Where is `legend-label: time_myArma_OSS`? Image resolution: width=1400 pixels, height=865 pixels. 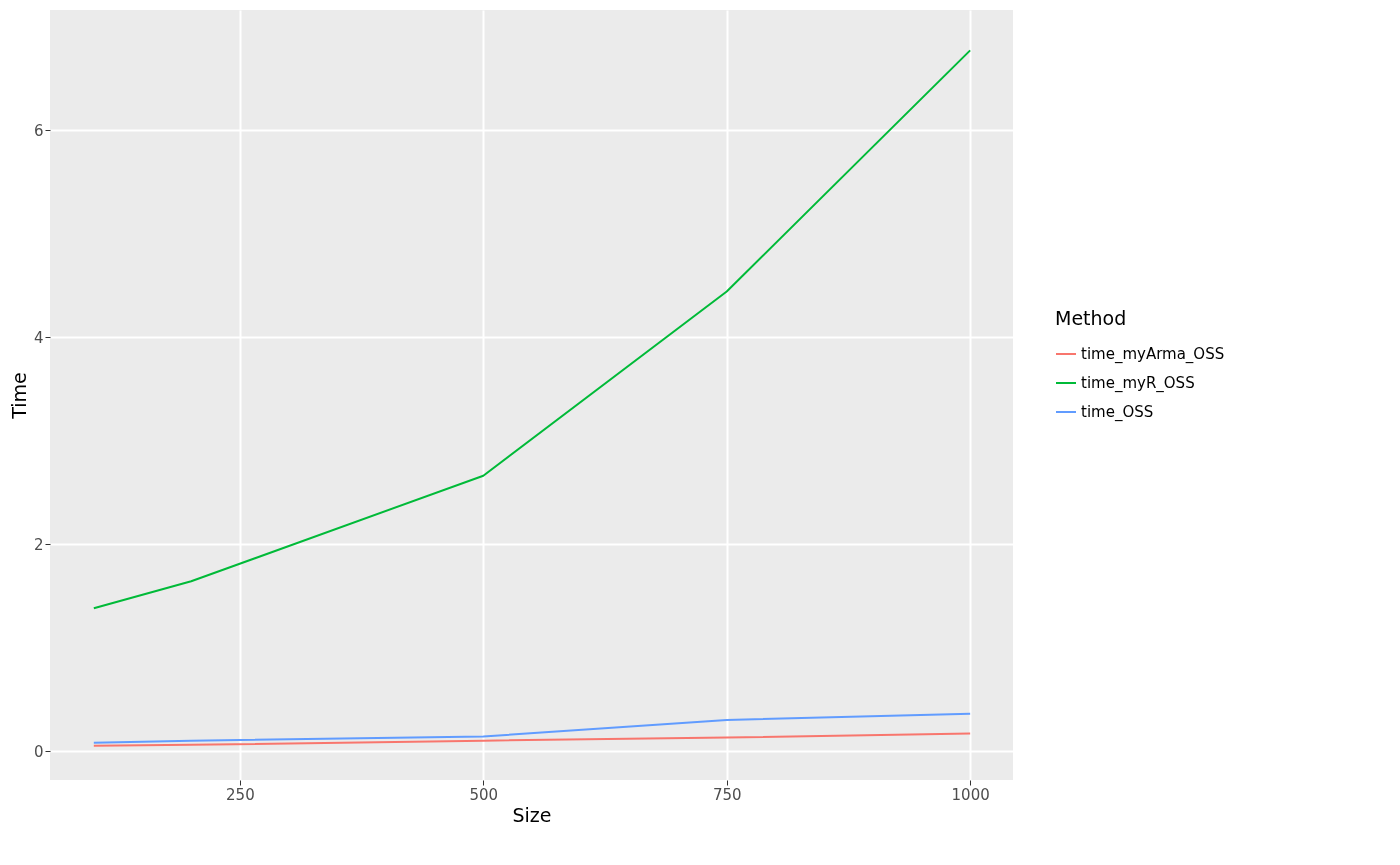 legend-label: time_myArma_OSS is located at coordinates (1153, 354).